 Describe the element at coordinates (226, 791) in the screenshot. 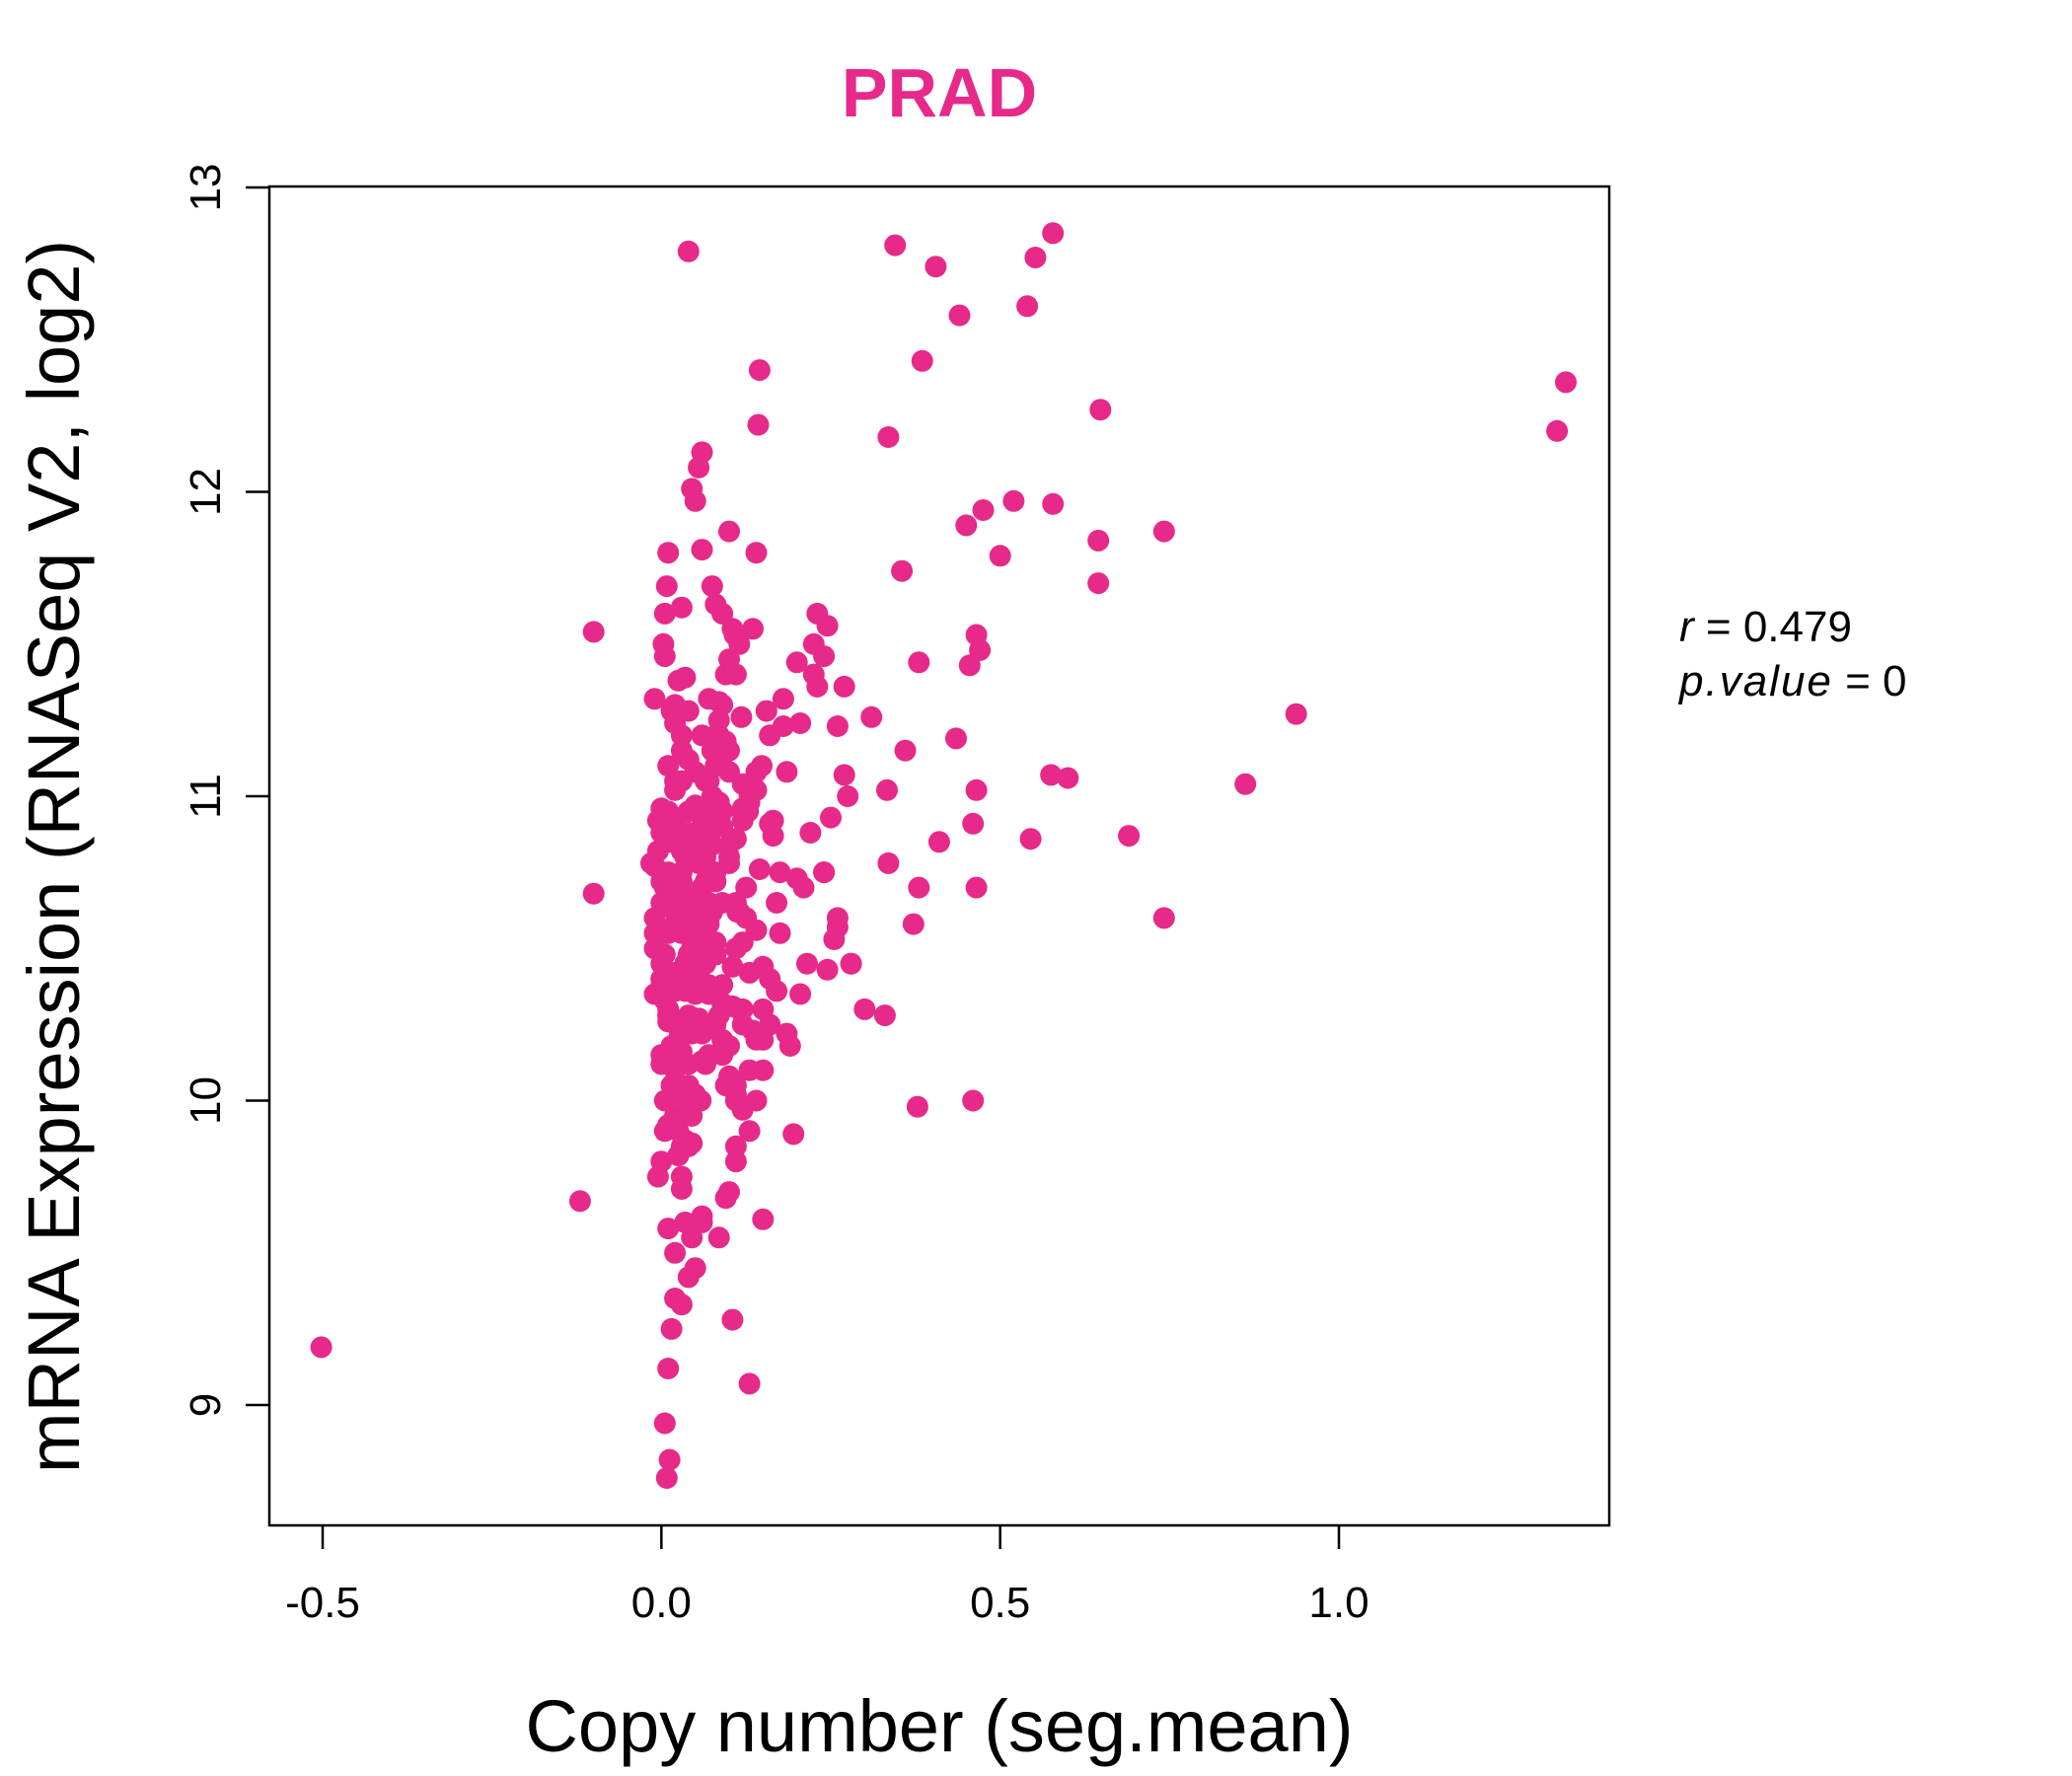

I see `y-axis: 9 10 11 12 13` at that location.